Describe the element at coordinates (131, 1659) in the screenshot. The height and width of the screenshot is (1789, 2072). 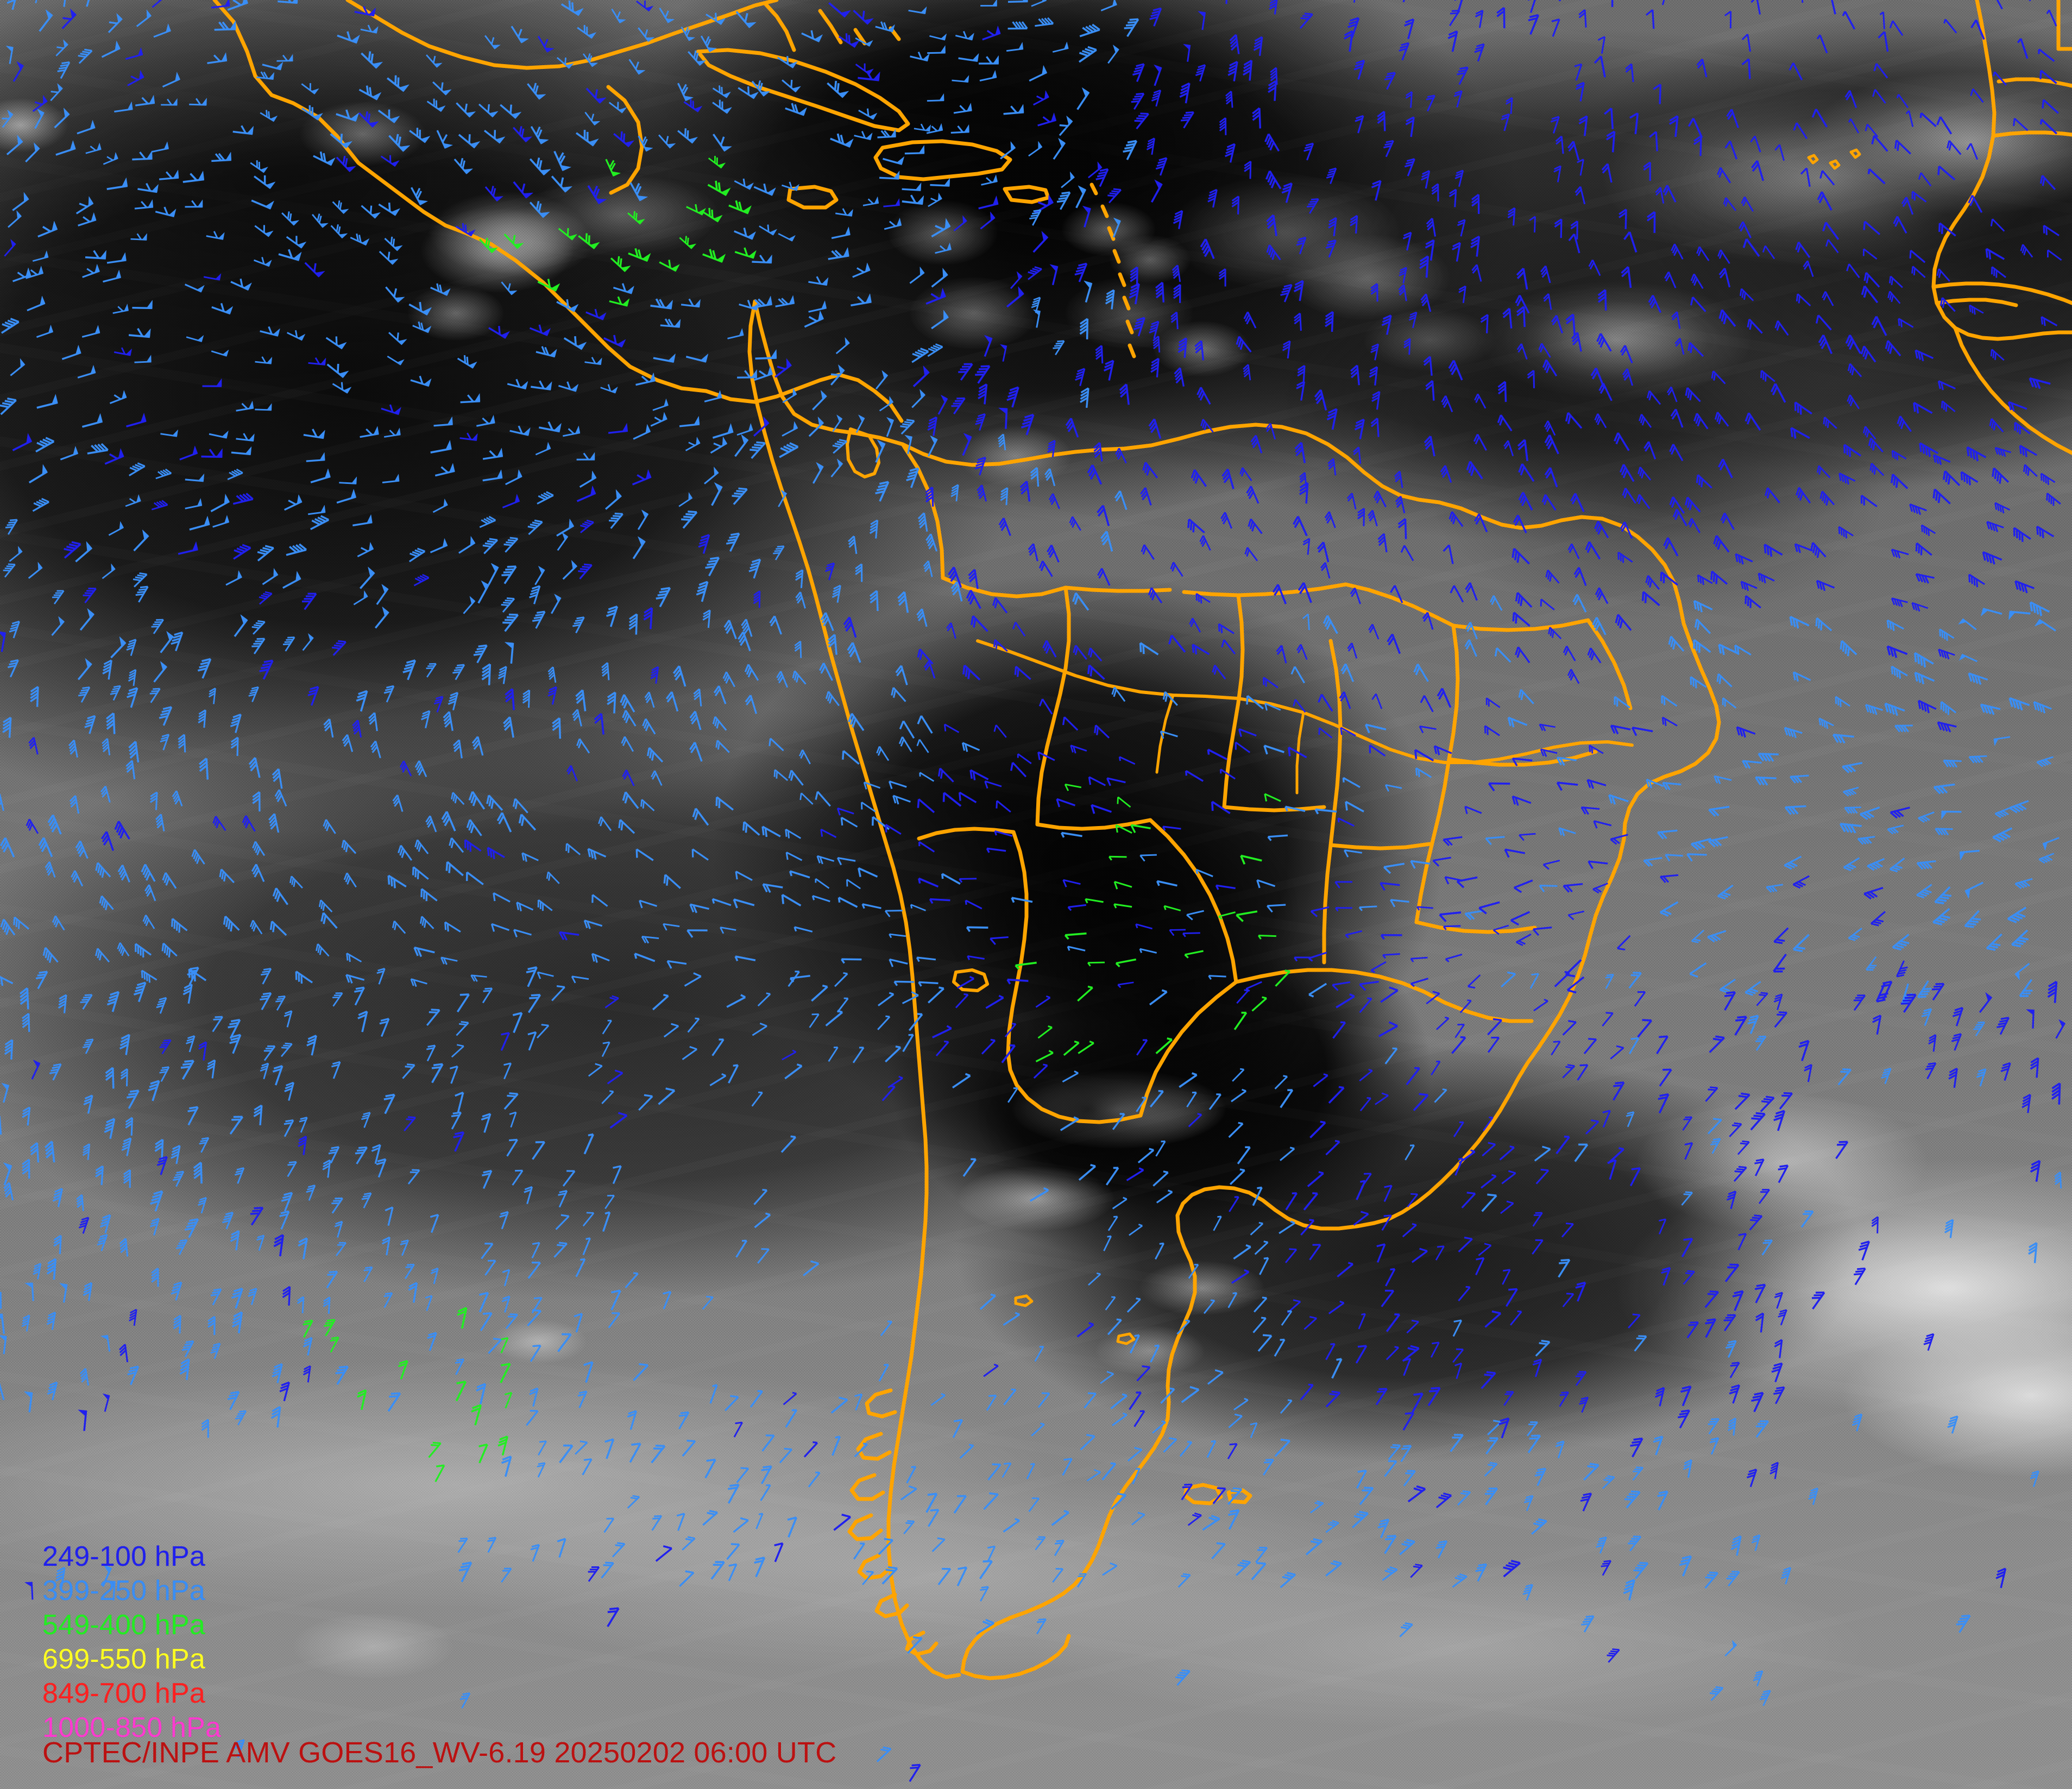
I see `legend-item-699-550: 699-550 hPa` at that location.